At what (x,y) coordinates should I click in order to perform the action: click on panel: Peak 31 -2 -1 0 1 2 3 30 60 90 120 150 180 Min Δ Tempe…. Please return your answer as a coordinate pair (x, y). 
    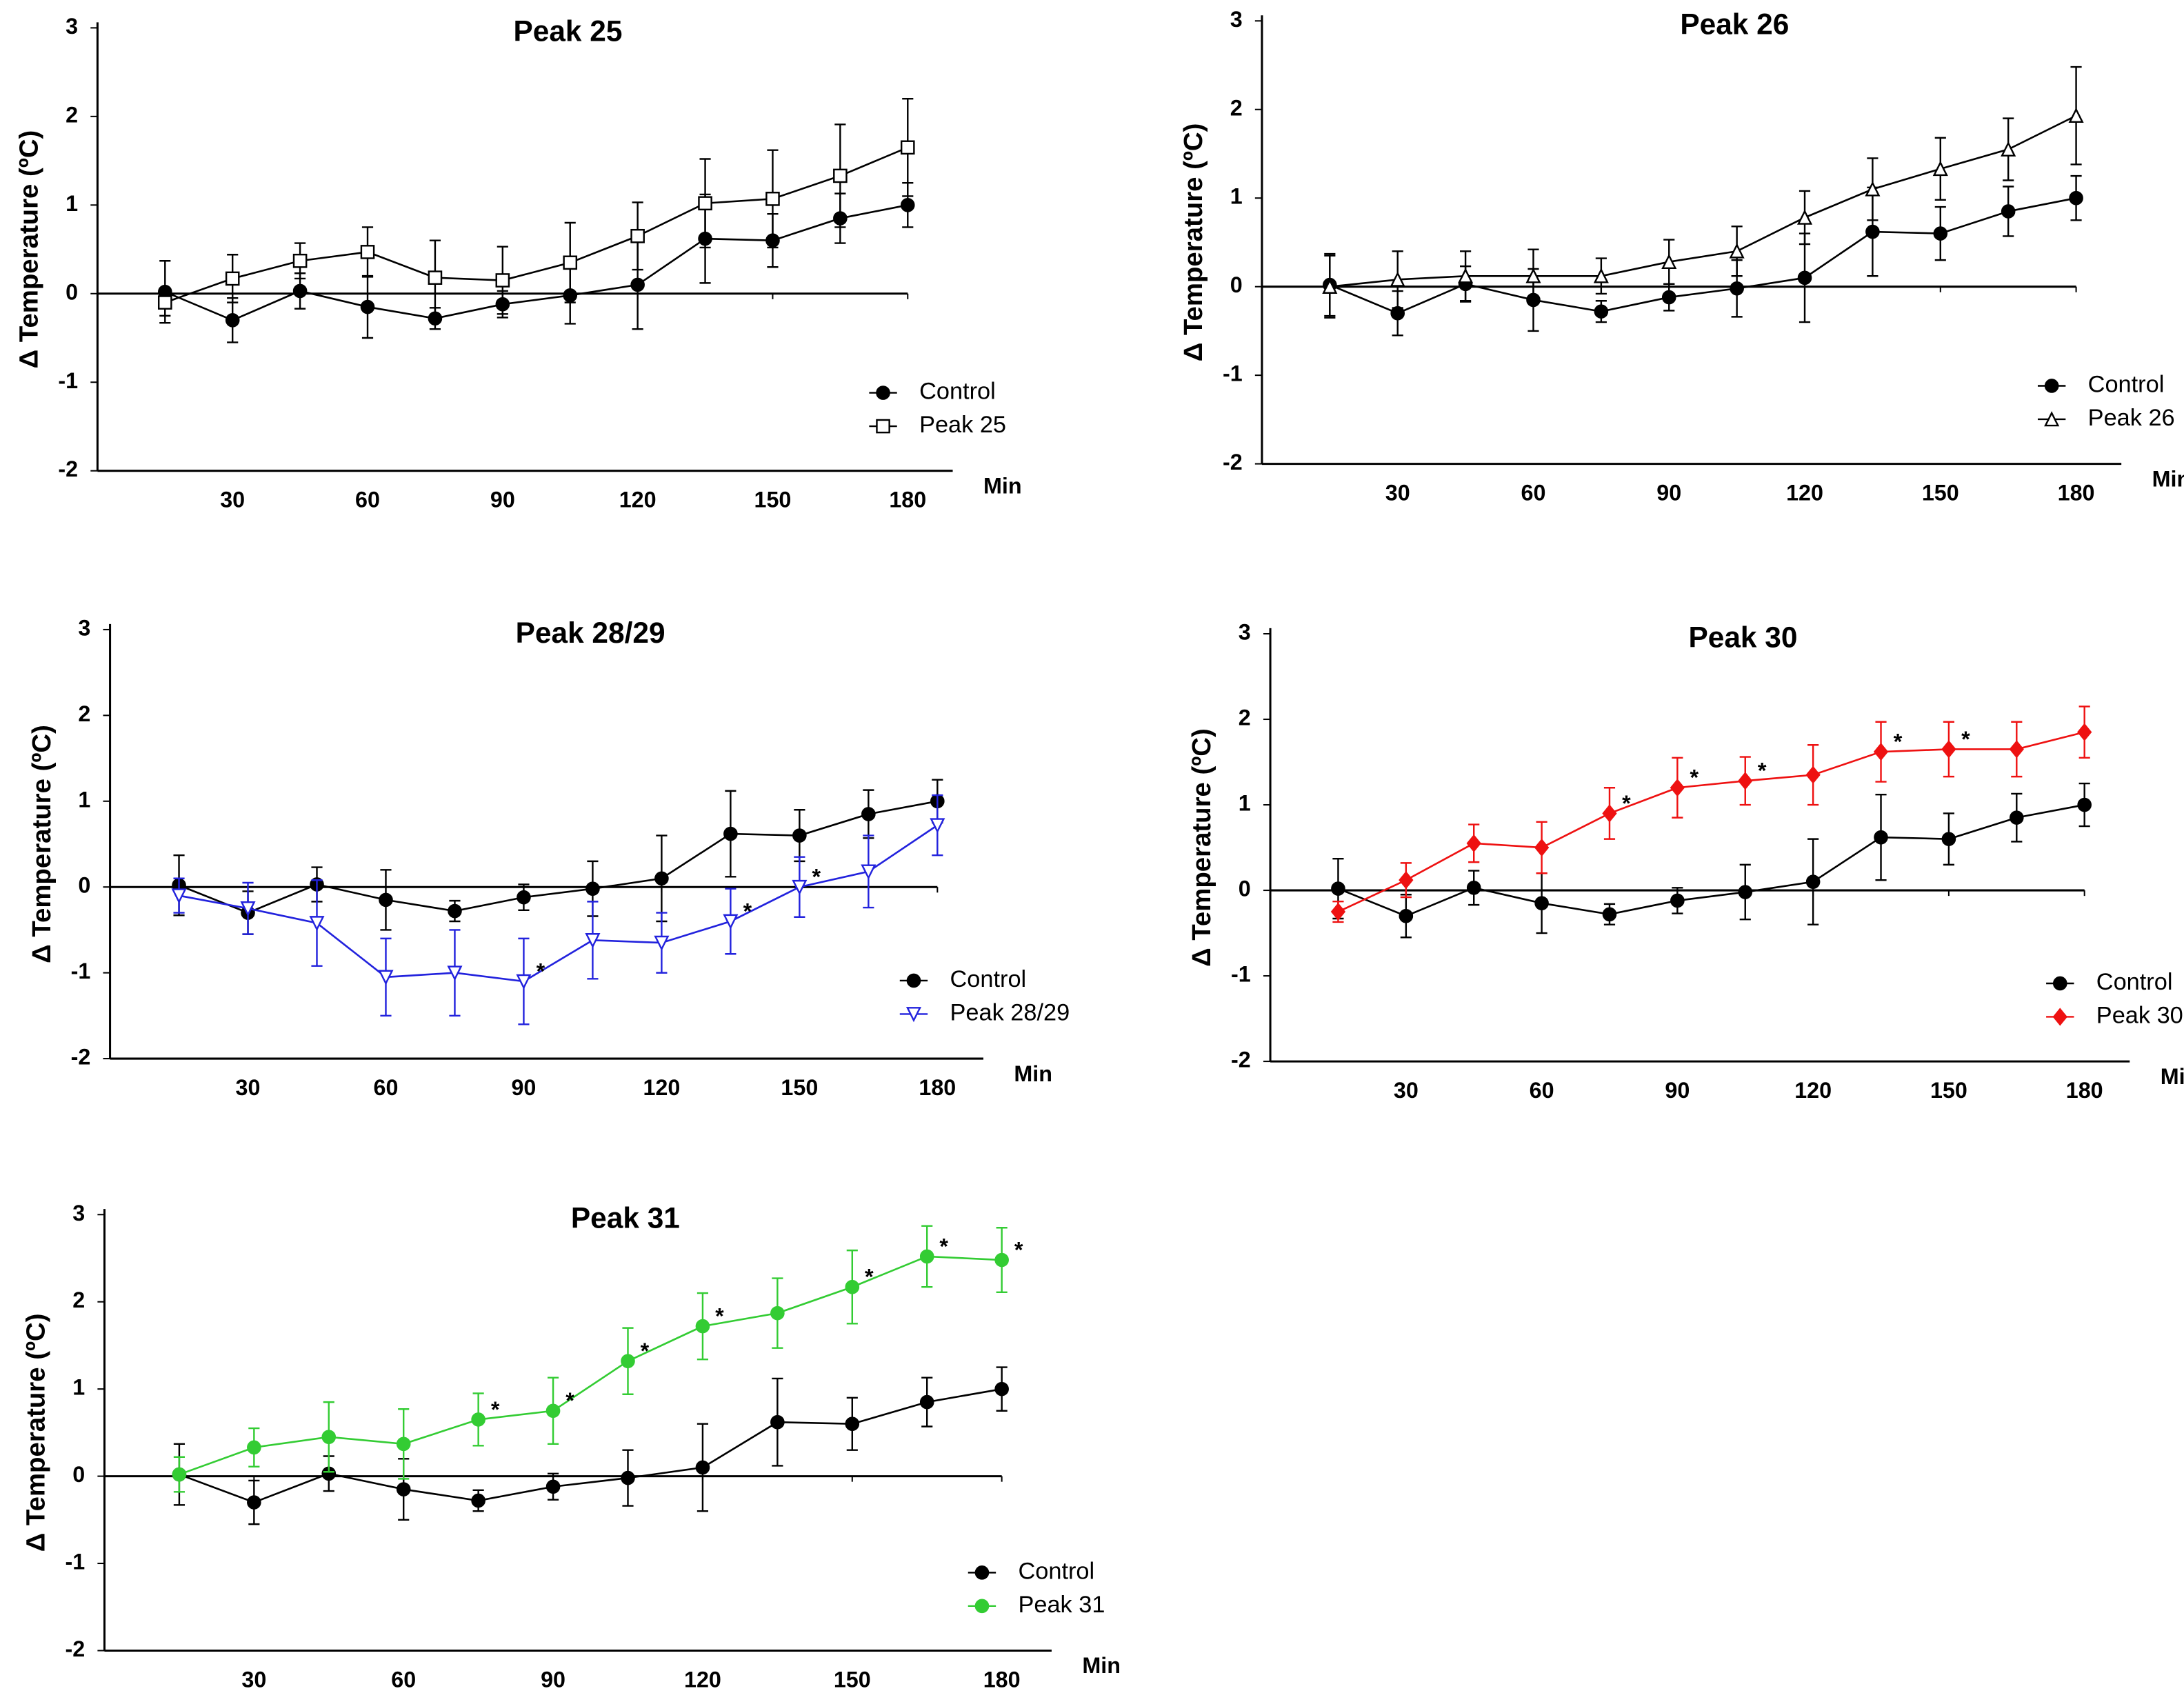
    Looking at the image, I should click on (571, 1446).